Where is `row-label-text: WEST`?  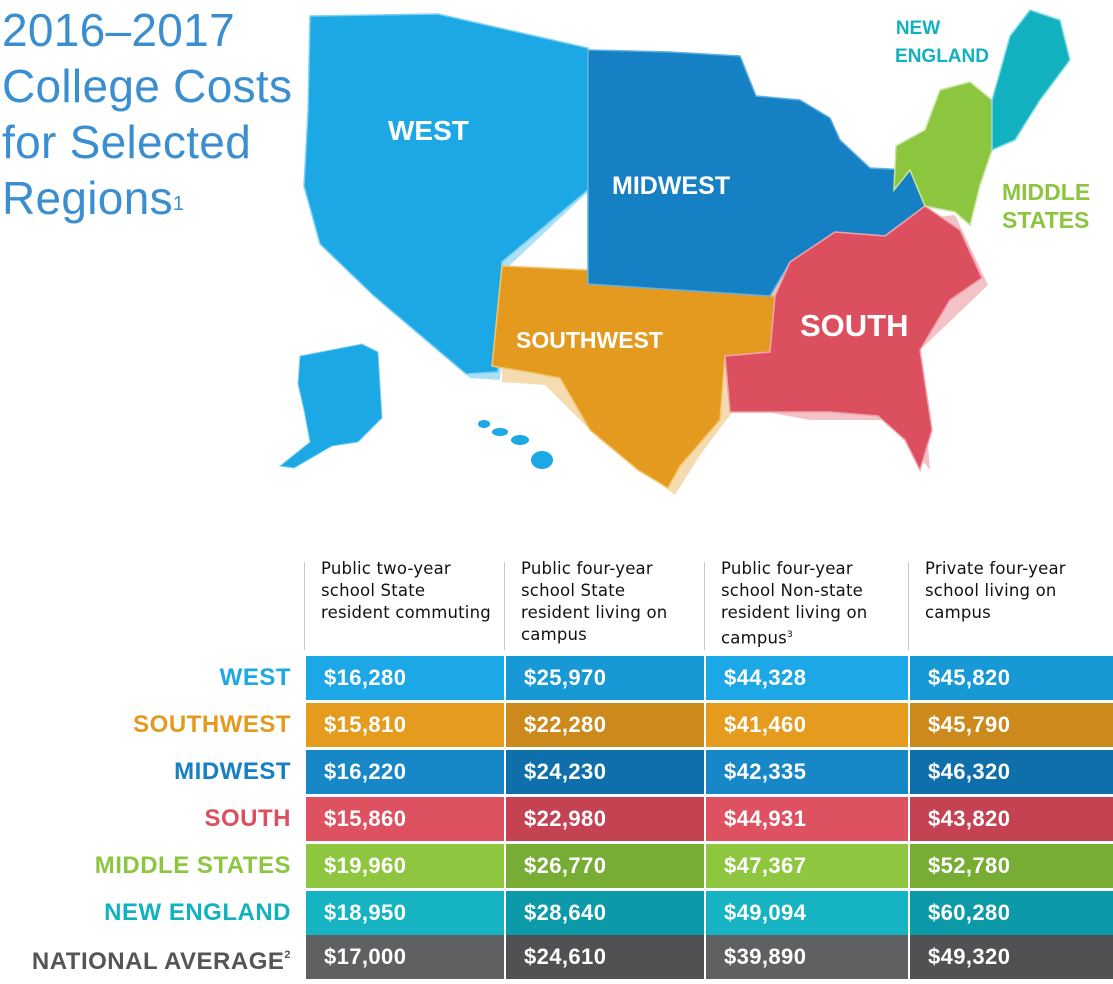 row-label-text: WEST is located at coordinates (255, 677).